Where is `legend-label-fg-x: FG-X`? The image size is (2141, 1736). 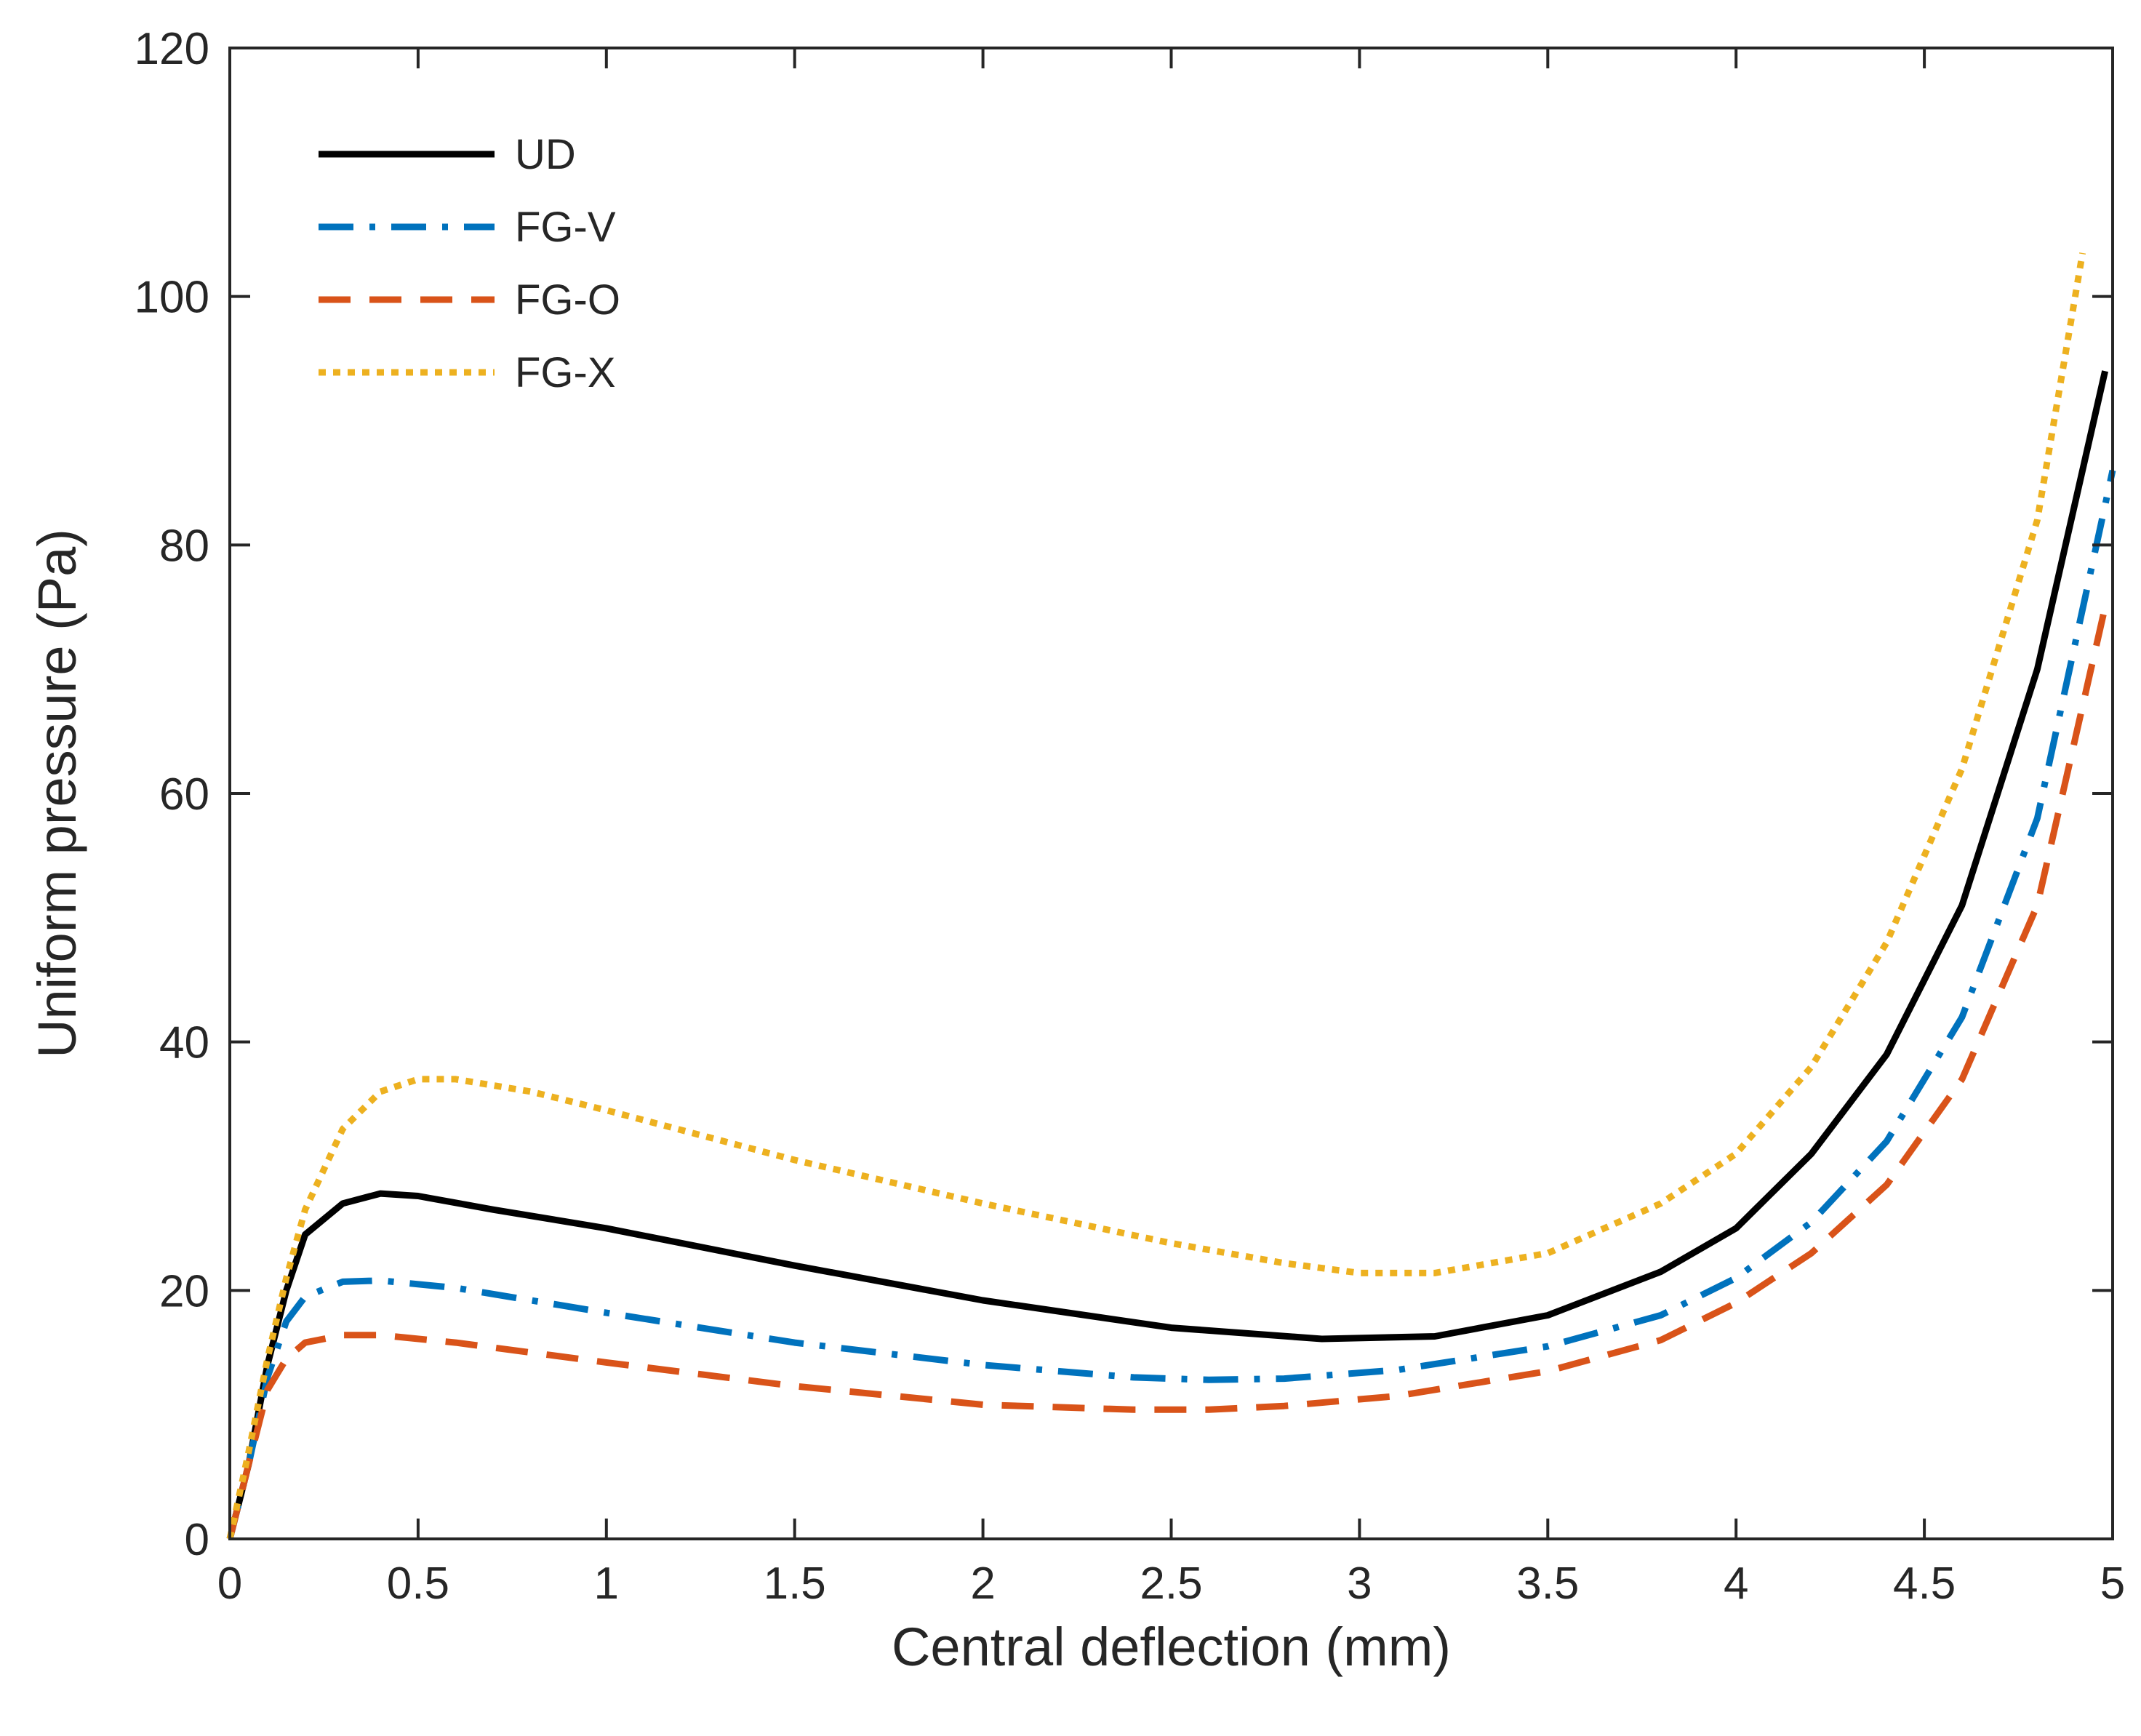 legend-label-fg-x: FG-X is located at coordinates (565, 372).